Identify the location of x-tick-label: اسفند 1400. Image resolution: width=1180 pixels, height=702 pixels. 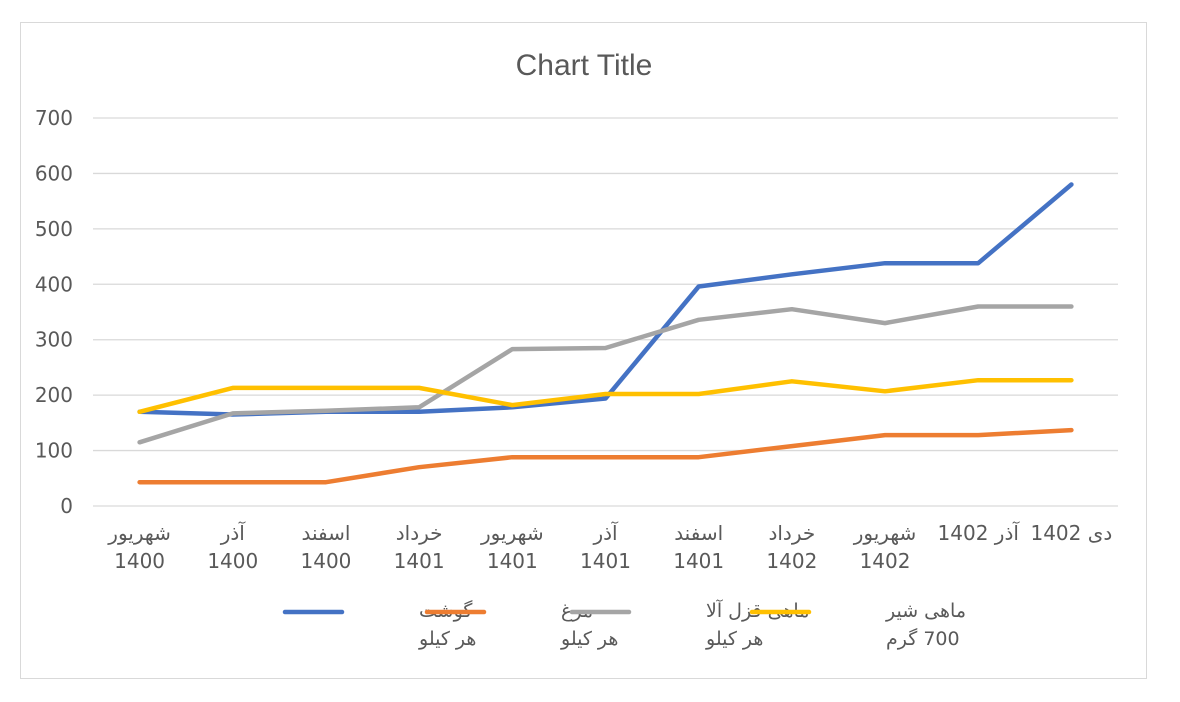
(326, 547).